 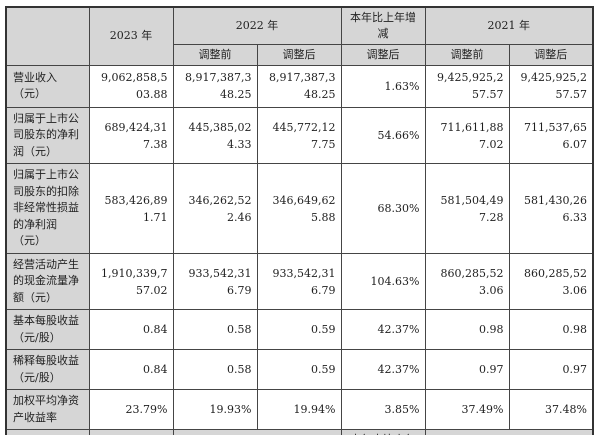 What do you see at coordinates (509, 432) in the screenshot?
I see `footer-header-2021: 2021 年末` at bounding box center [509, 432].